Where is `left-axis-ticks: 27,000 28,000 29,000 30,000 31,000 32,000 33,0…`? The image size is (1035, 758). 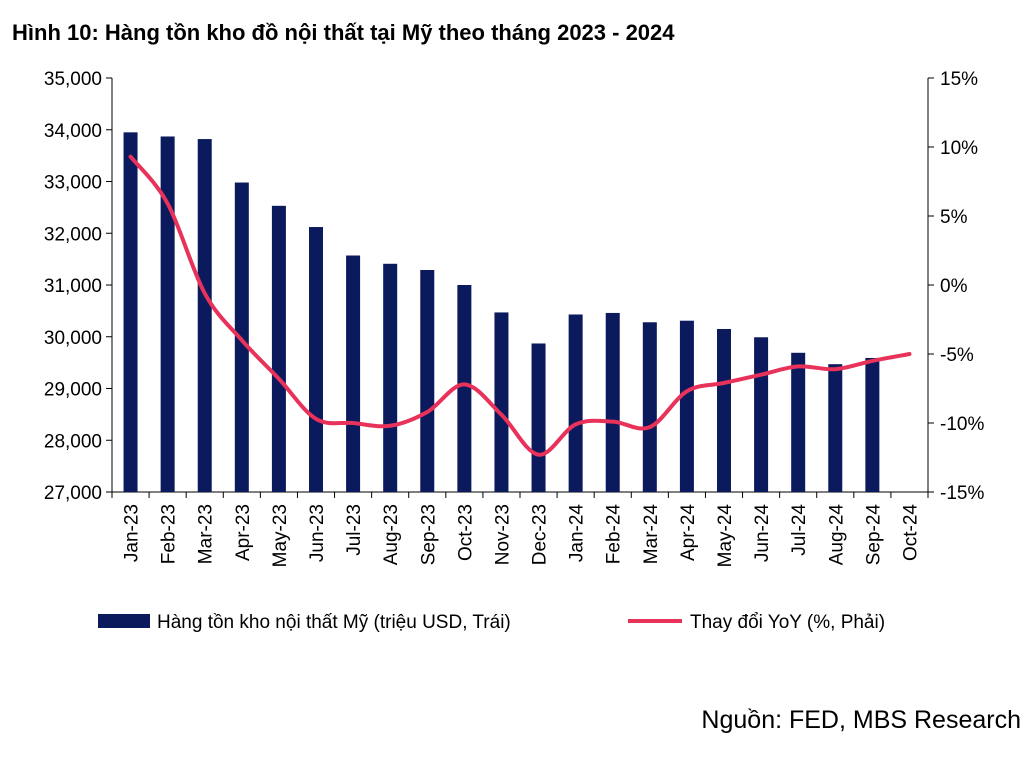 left-axis-ticks: 27,000 28,000 29,000 30,000 31,000 32,000 33,0… is located at coordinates (78, 286).